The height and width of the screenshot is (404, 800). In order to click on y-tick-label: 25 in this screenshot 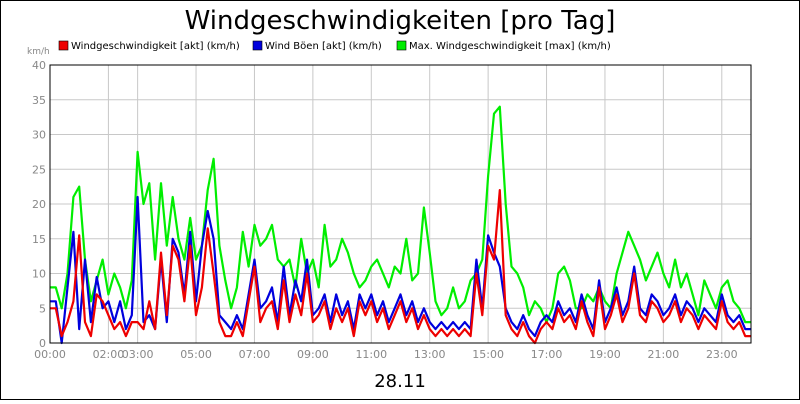, I will do `click(39, 169)`.